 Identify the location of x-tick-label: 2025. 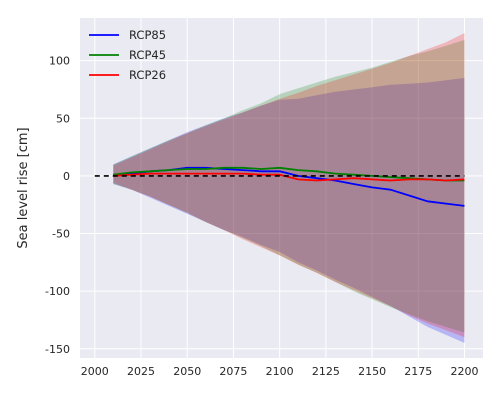
(141, 371).